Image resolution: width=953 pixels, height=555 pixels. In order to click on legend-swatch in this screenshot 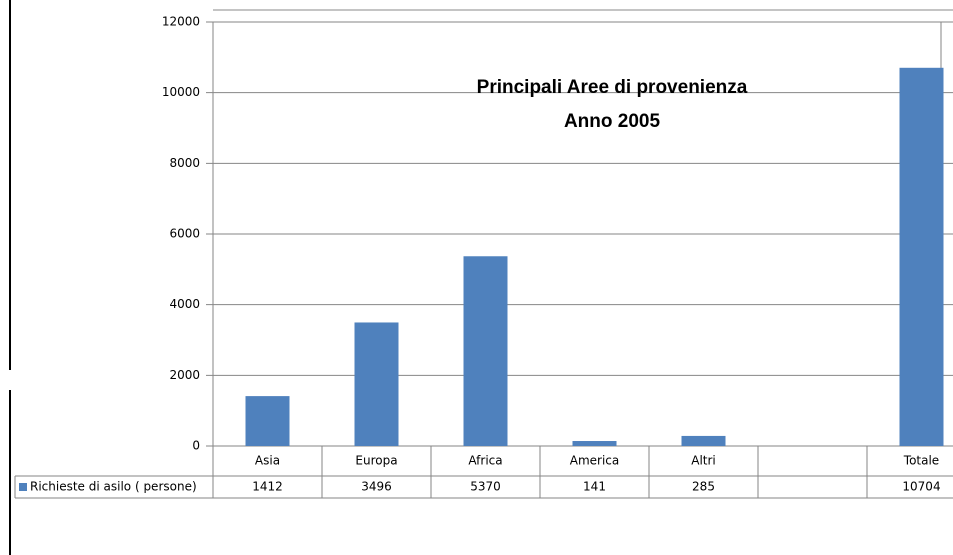, I will do `click(23, 487)`.